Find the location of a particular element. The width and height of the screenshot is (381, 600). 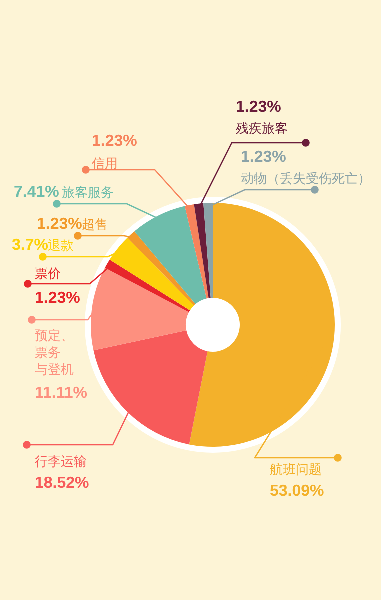

data-label: 3.7% is located at coordinates (30, 245).